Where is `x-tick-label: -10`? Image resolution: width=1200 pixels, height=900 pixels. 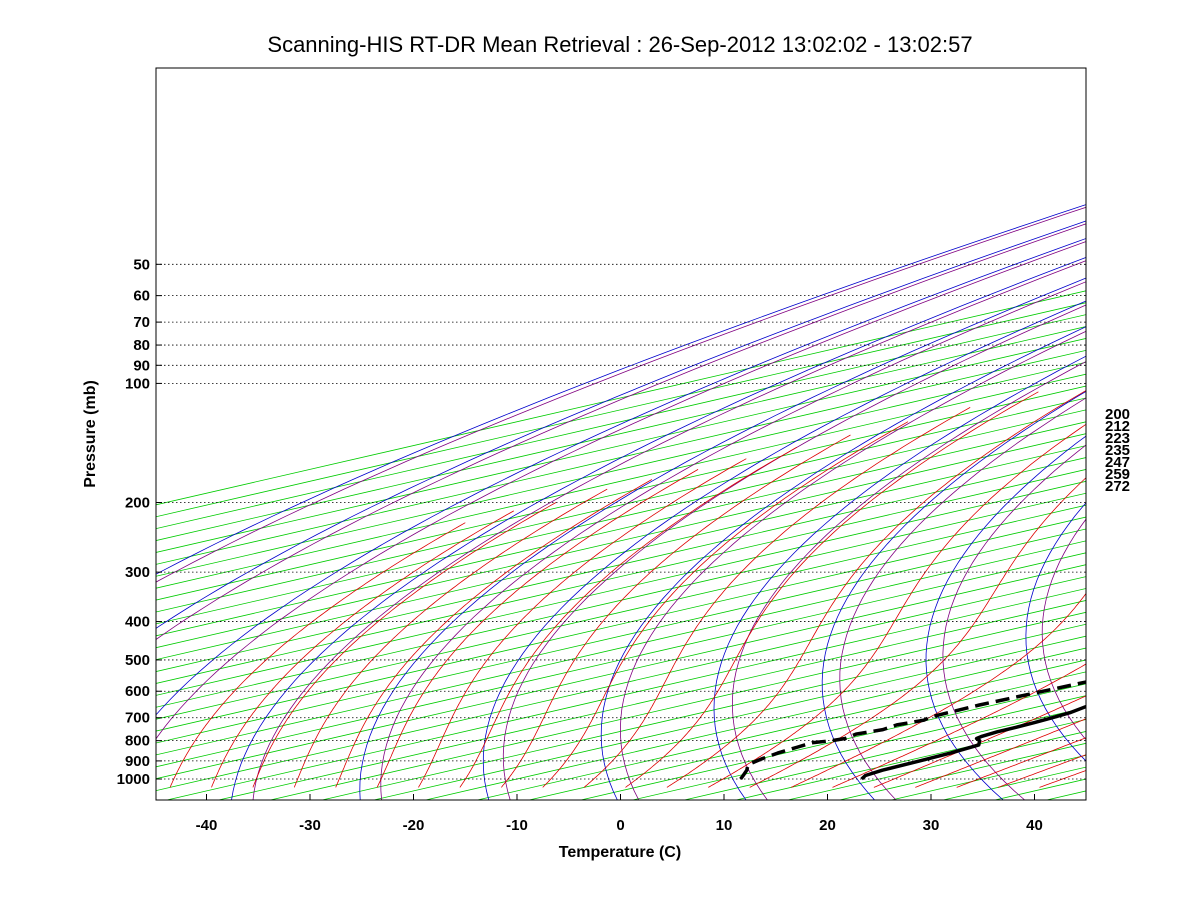 x-tick-label: -10 is located at coordinates (517, 825).